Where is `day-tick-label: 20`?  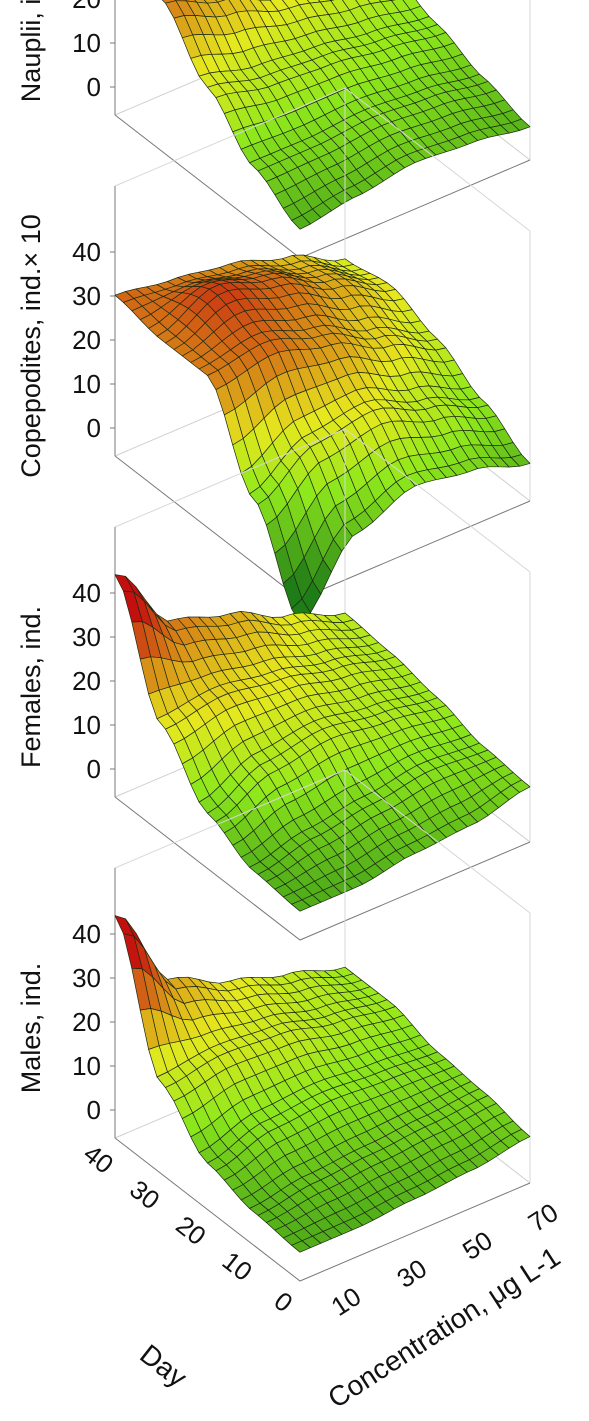 day-tick-label: 20 is located at coordinates (190, 1230).